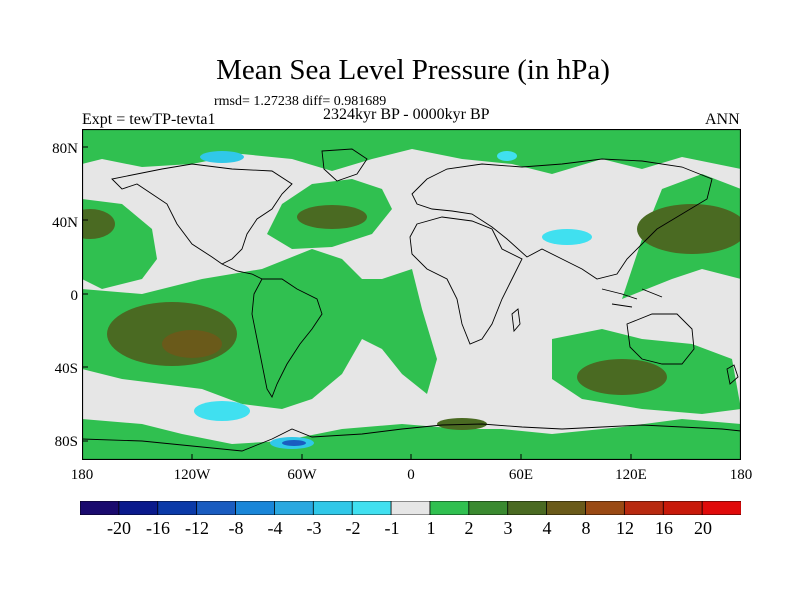 This screenshot has height=600, width=800. I want to click on north-pacific-high-anomaly, so click(98, 224).